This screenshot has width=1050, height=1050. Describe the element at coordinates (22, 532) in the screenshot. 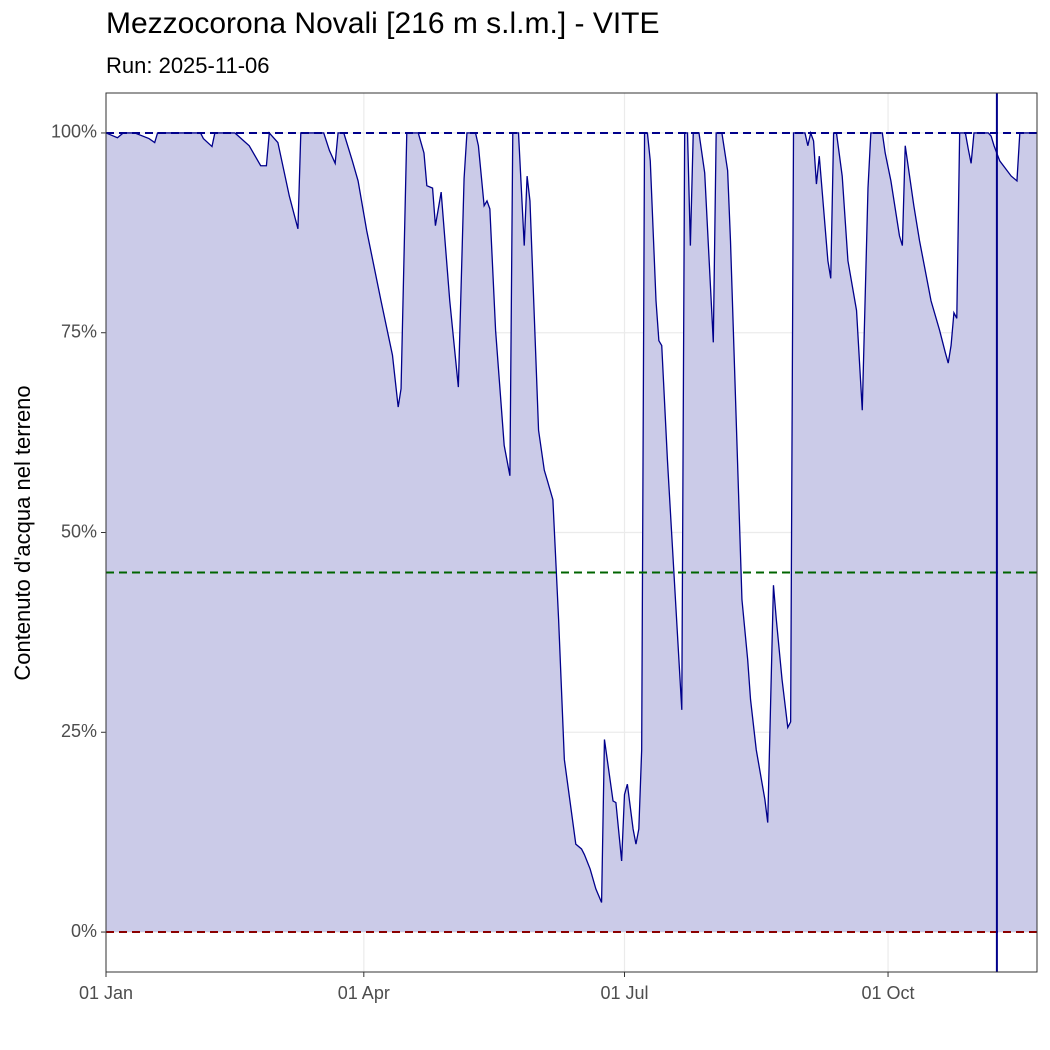

I see `y-axis-label: Contenuto d'acqua nel terreno` at that location.